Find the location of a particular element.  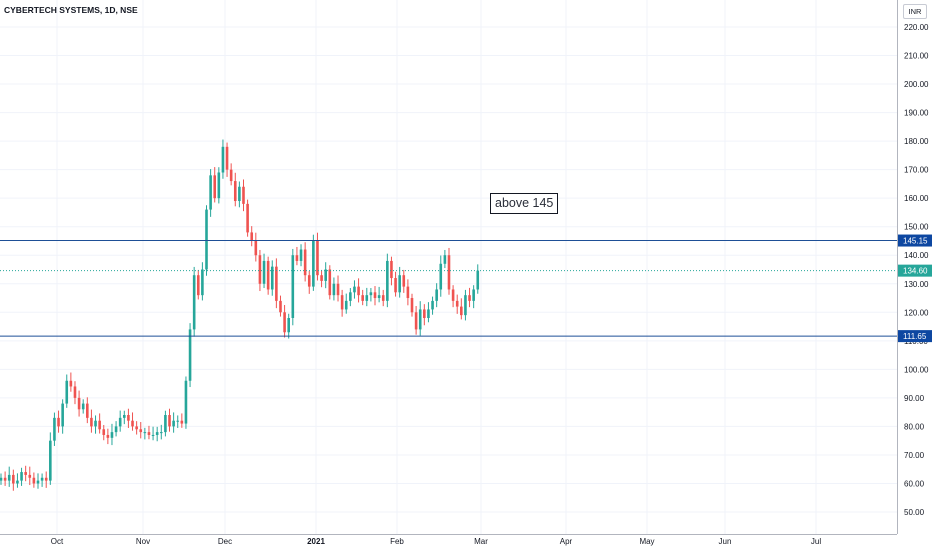

symbol-title: CYBERTECH SYSTEMS, 1D, NSE is located at coordinates (71, 10).